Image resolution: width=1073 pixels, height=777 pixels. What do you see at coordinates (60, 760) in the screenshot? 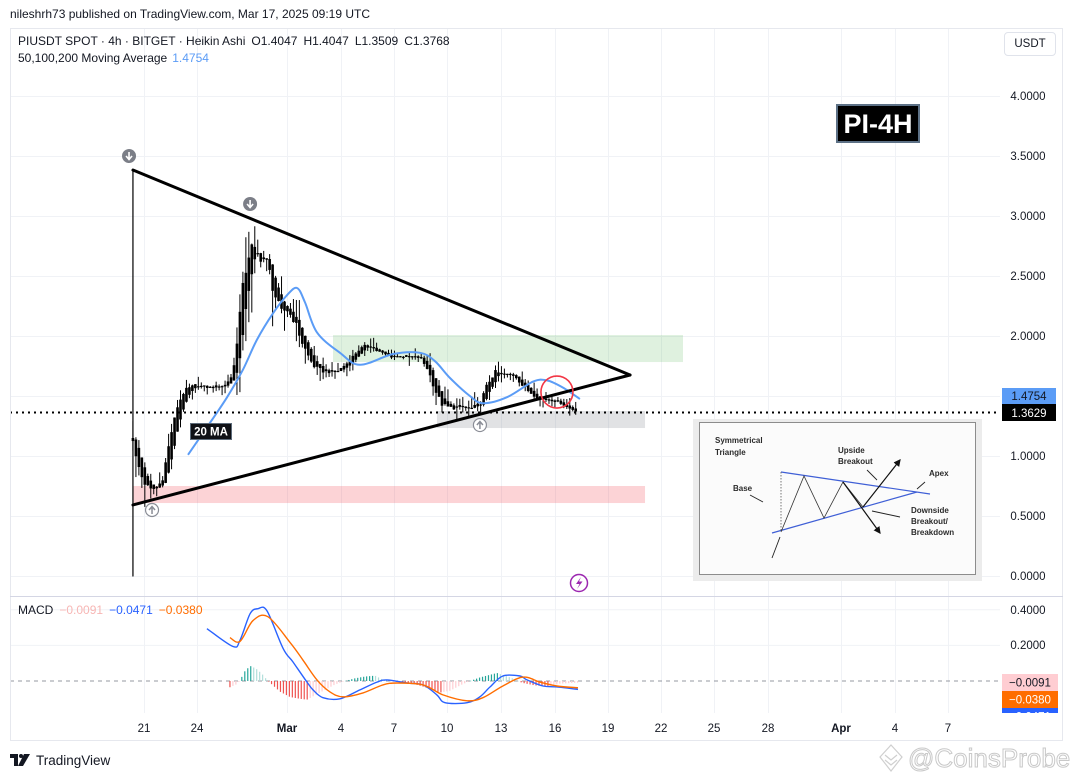
I see `tradingview-logo: TradingView` at bounding box center [60, 760].